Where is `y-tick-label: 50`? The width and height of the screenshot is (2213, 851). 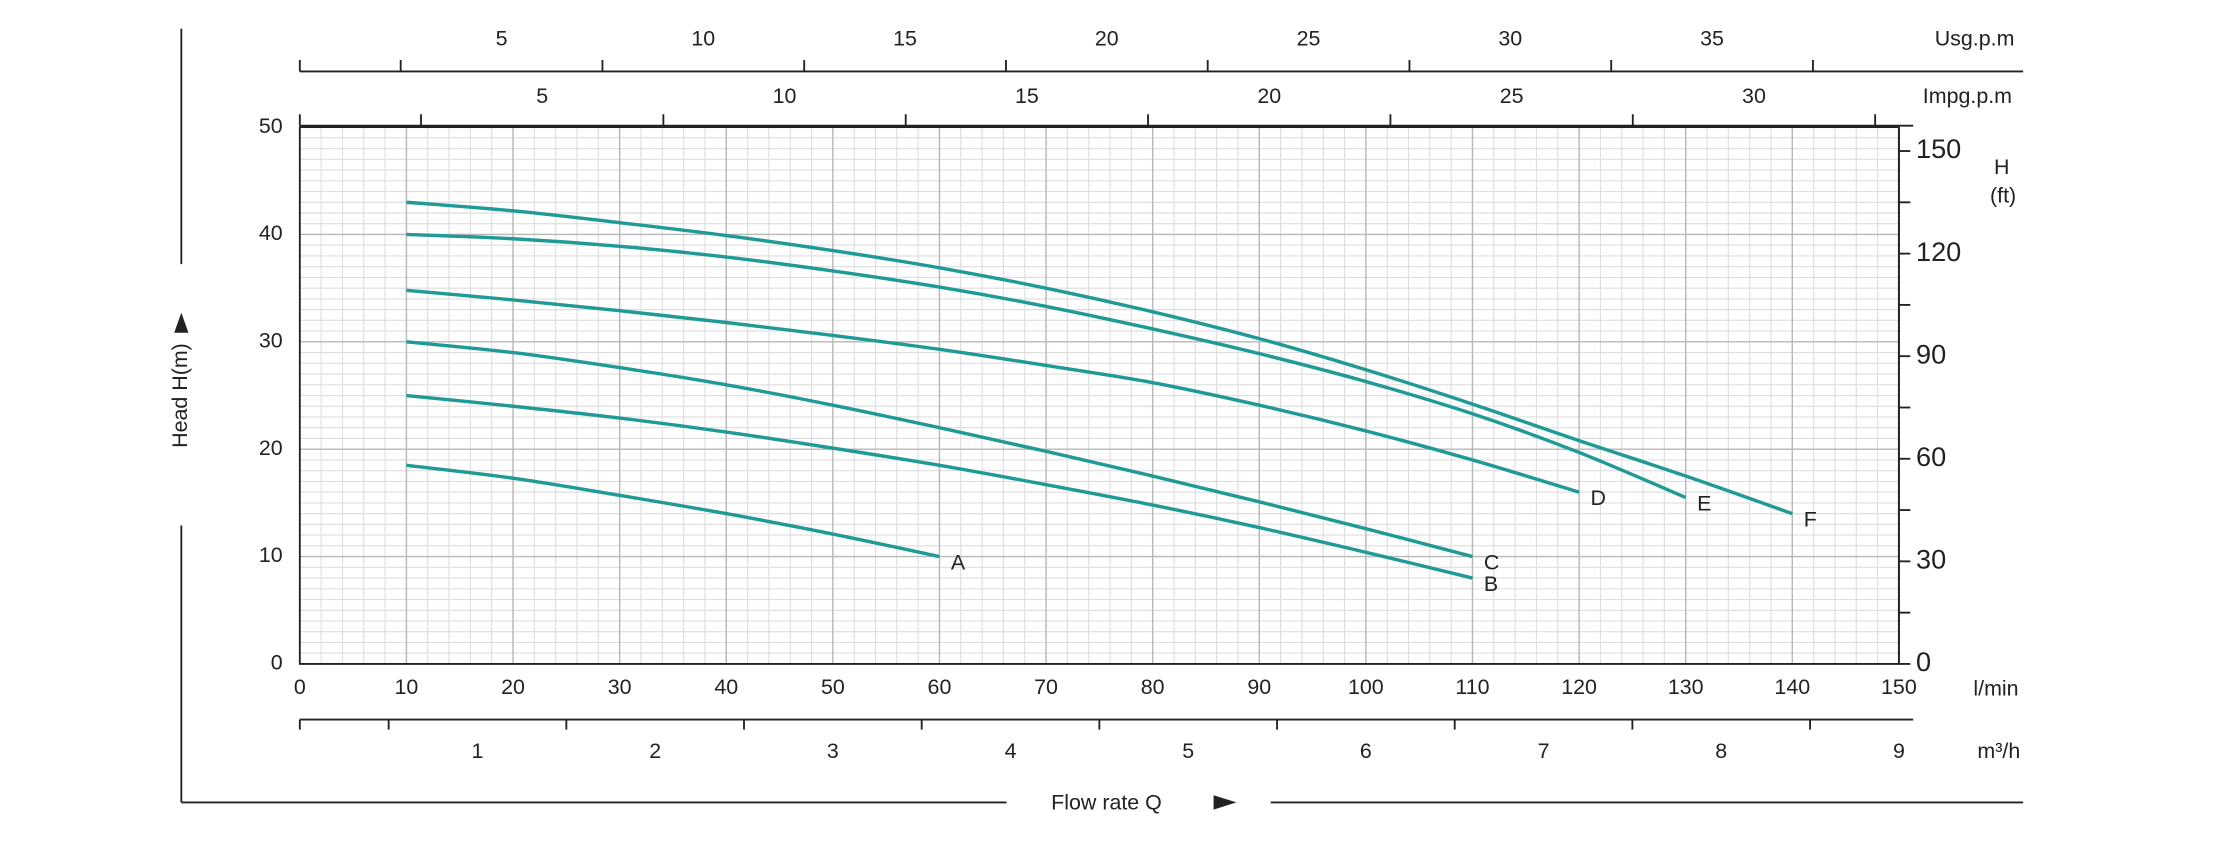 y-tick-label: 50 is located at coordinates (271, 126).